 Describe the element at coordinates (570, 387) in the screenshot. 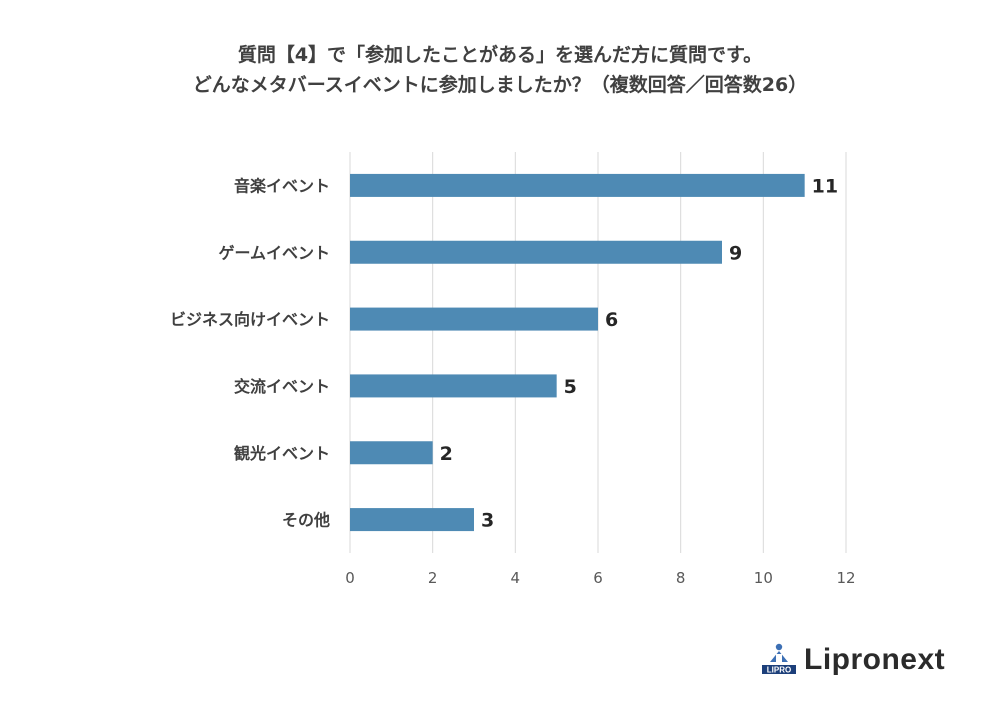

I see `data-label: 5` at that location.